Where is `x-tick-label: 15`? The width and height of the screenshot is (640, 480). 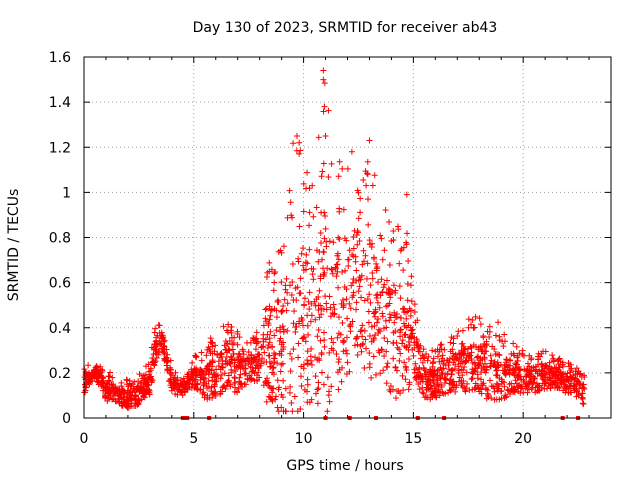 x-tick-label: 15 is located at coordinates (413, 439).